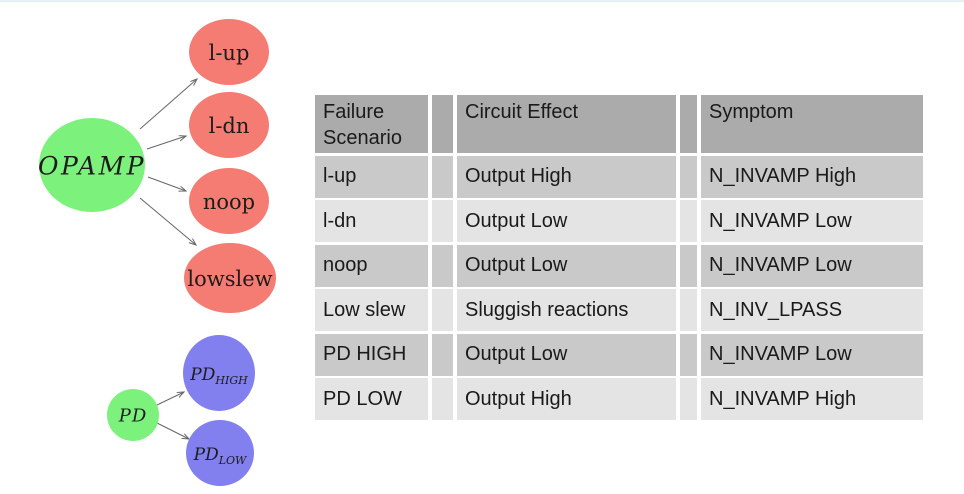 This screenshot has width=964, height=494. Describe the element at coordinates (371, 265) in the screenshot. I see `cell-scenario: noop` at that location.